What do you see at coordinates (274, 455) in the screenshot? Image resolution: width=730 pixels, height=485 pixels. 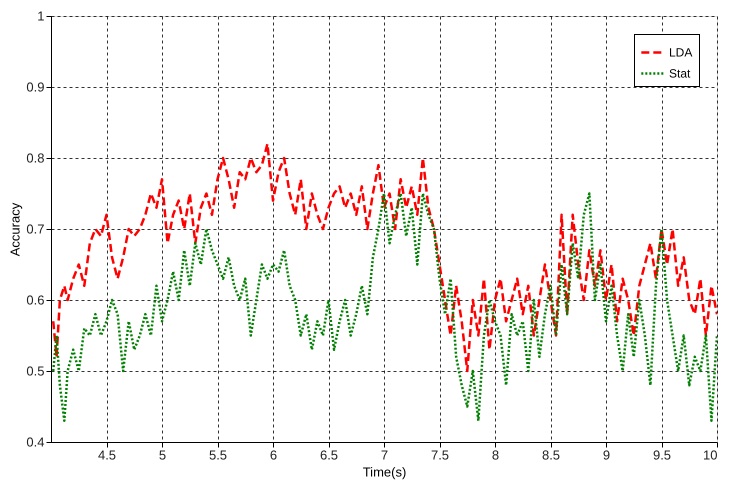 I see `x-tick-label: 6` at bounding box center [274, 455].